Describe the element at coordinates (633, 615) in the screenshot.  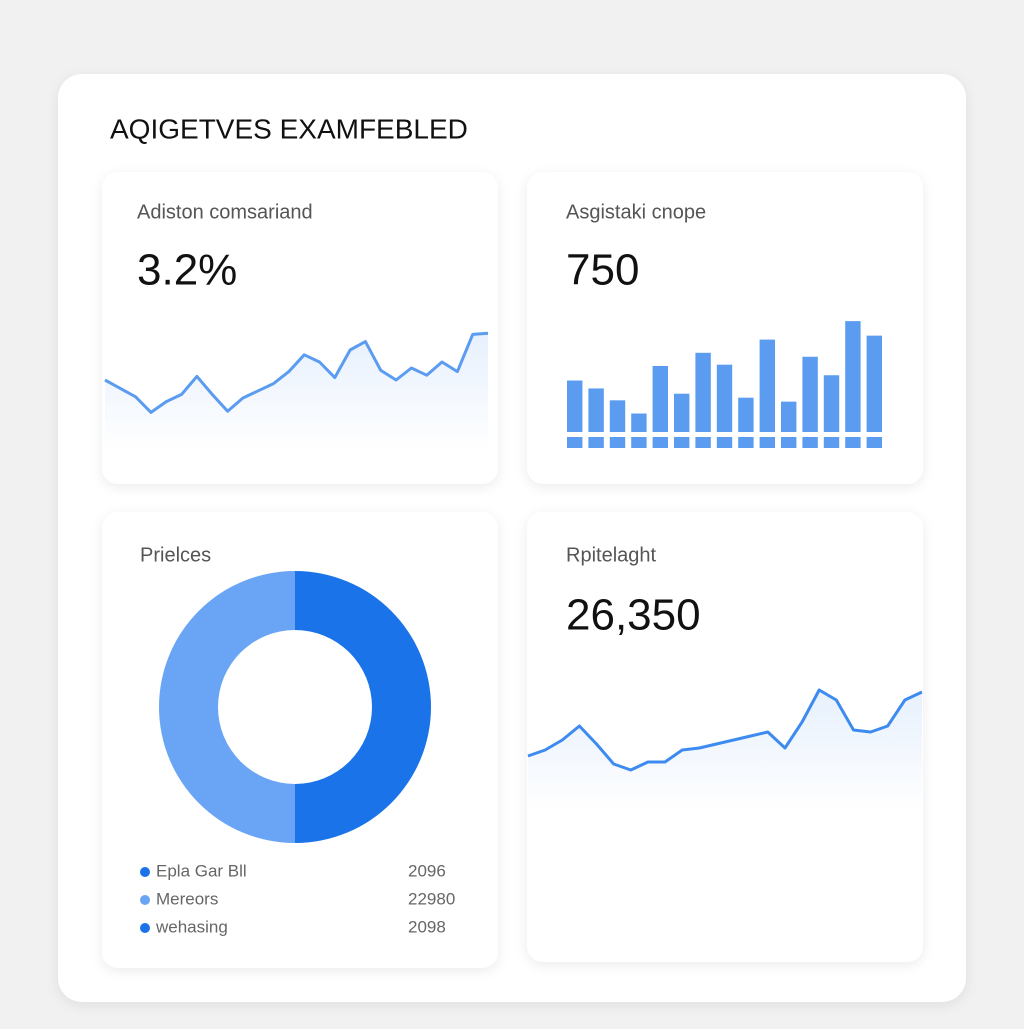
I see `card-value: 26,350` at that location.